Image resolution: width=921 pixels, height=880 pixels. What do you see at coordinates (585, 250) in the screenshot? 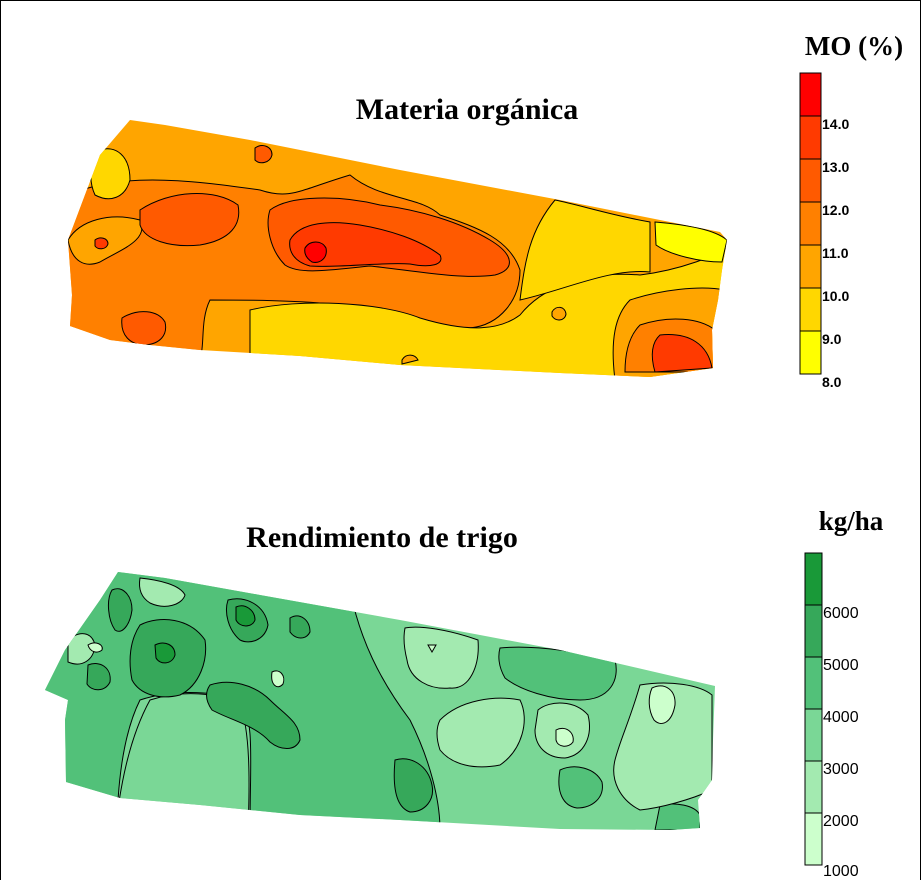
I see `mo-class-9-10-east` at bounding box center [585, 250].